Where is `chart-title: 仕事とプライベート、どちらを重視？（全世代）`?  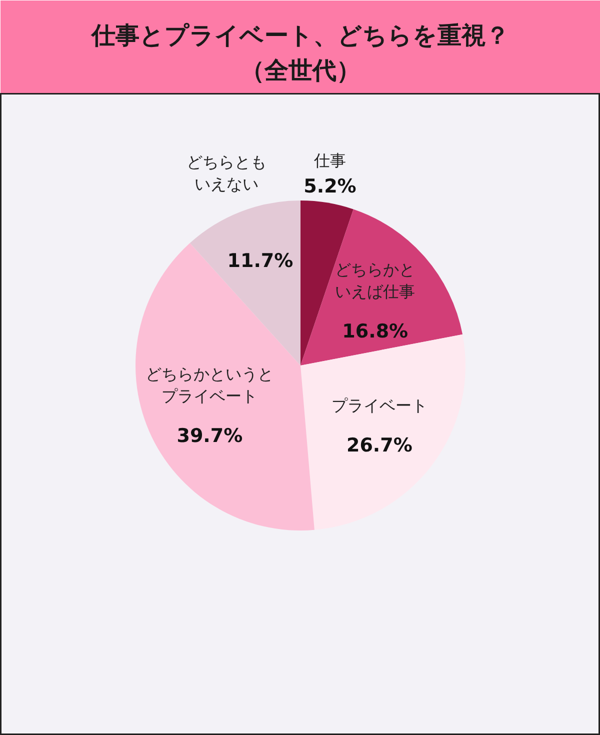
chart-title: 仕事とプライベート、どちらを重視？（全世代） is located at coordinates (300, 53).